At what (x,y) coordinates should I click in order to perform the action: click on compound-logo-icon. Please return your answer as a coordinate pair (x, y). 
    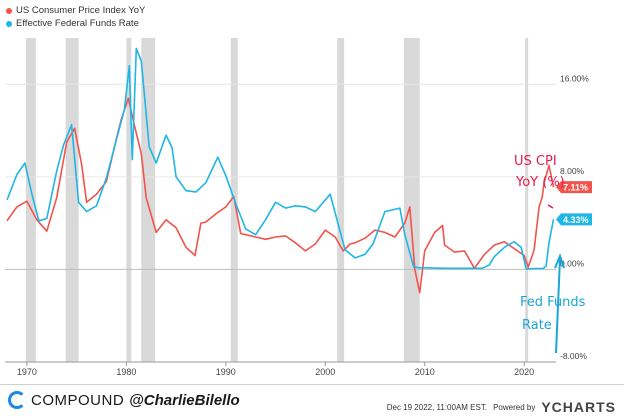
    Looking at the image, I should click on (17, 400).